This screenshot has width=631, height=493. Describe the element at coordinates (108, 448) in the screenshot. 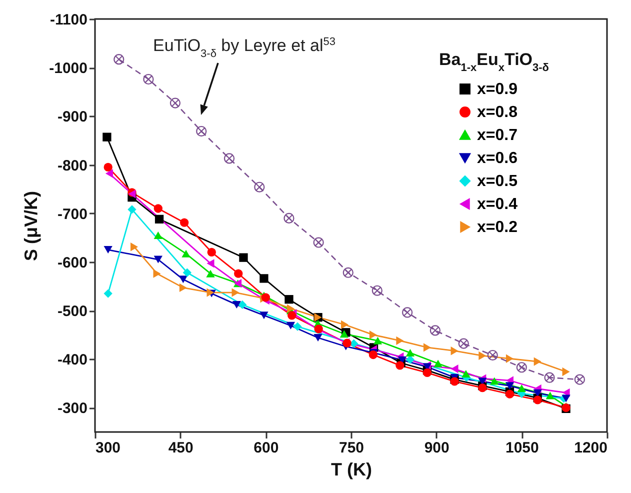

I see `x-tick-label: 300` at that location.